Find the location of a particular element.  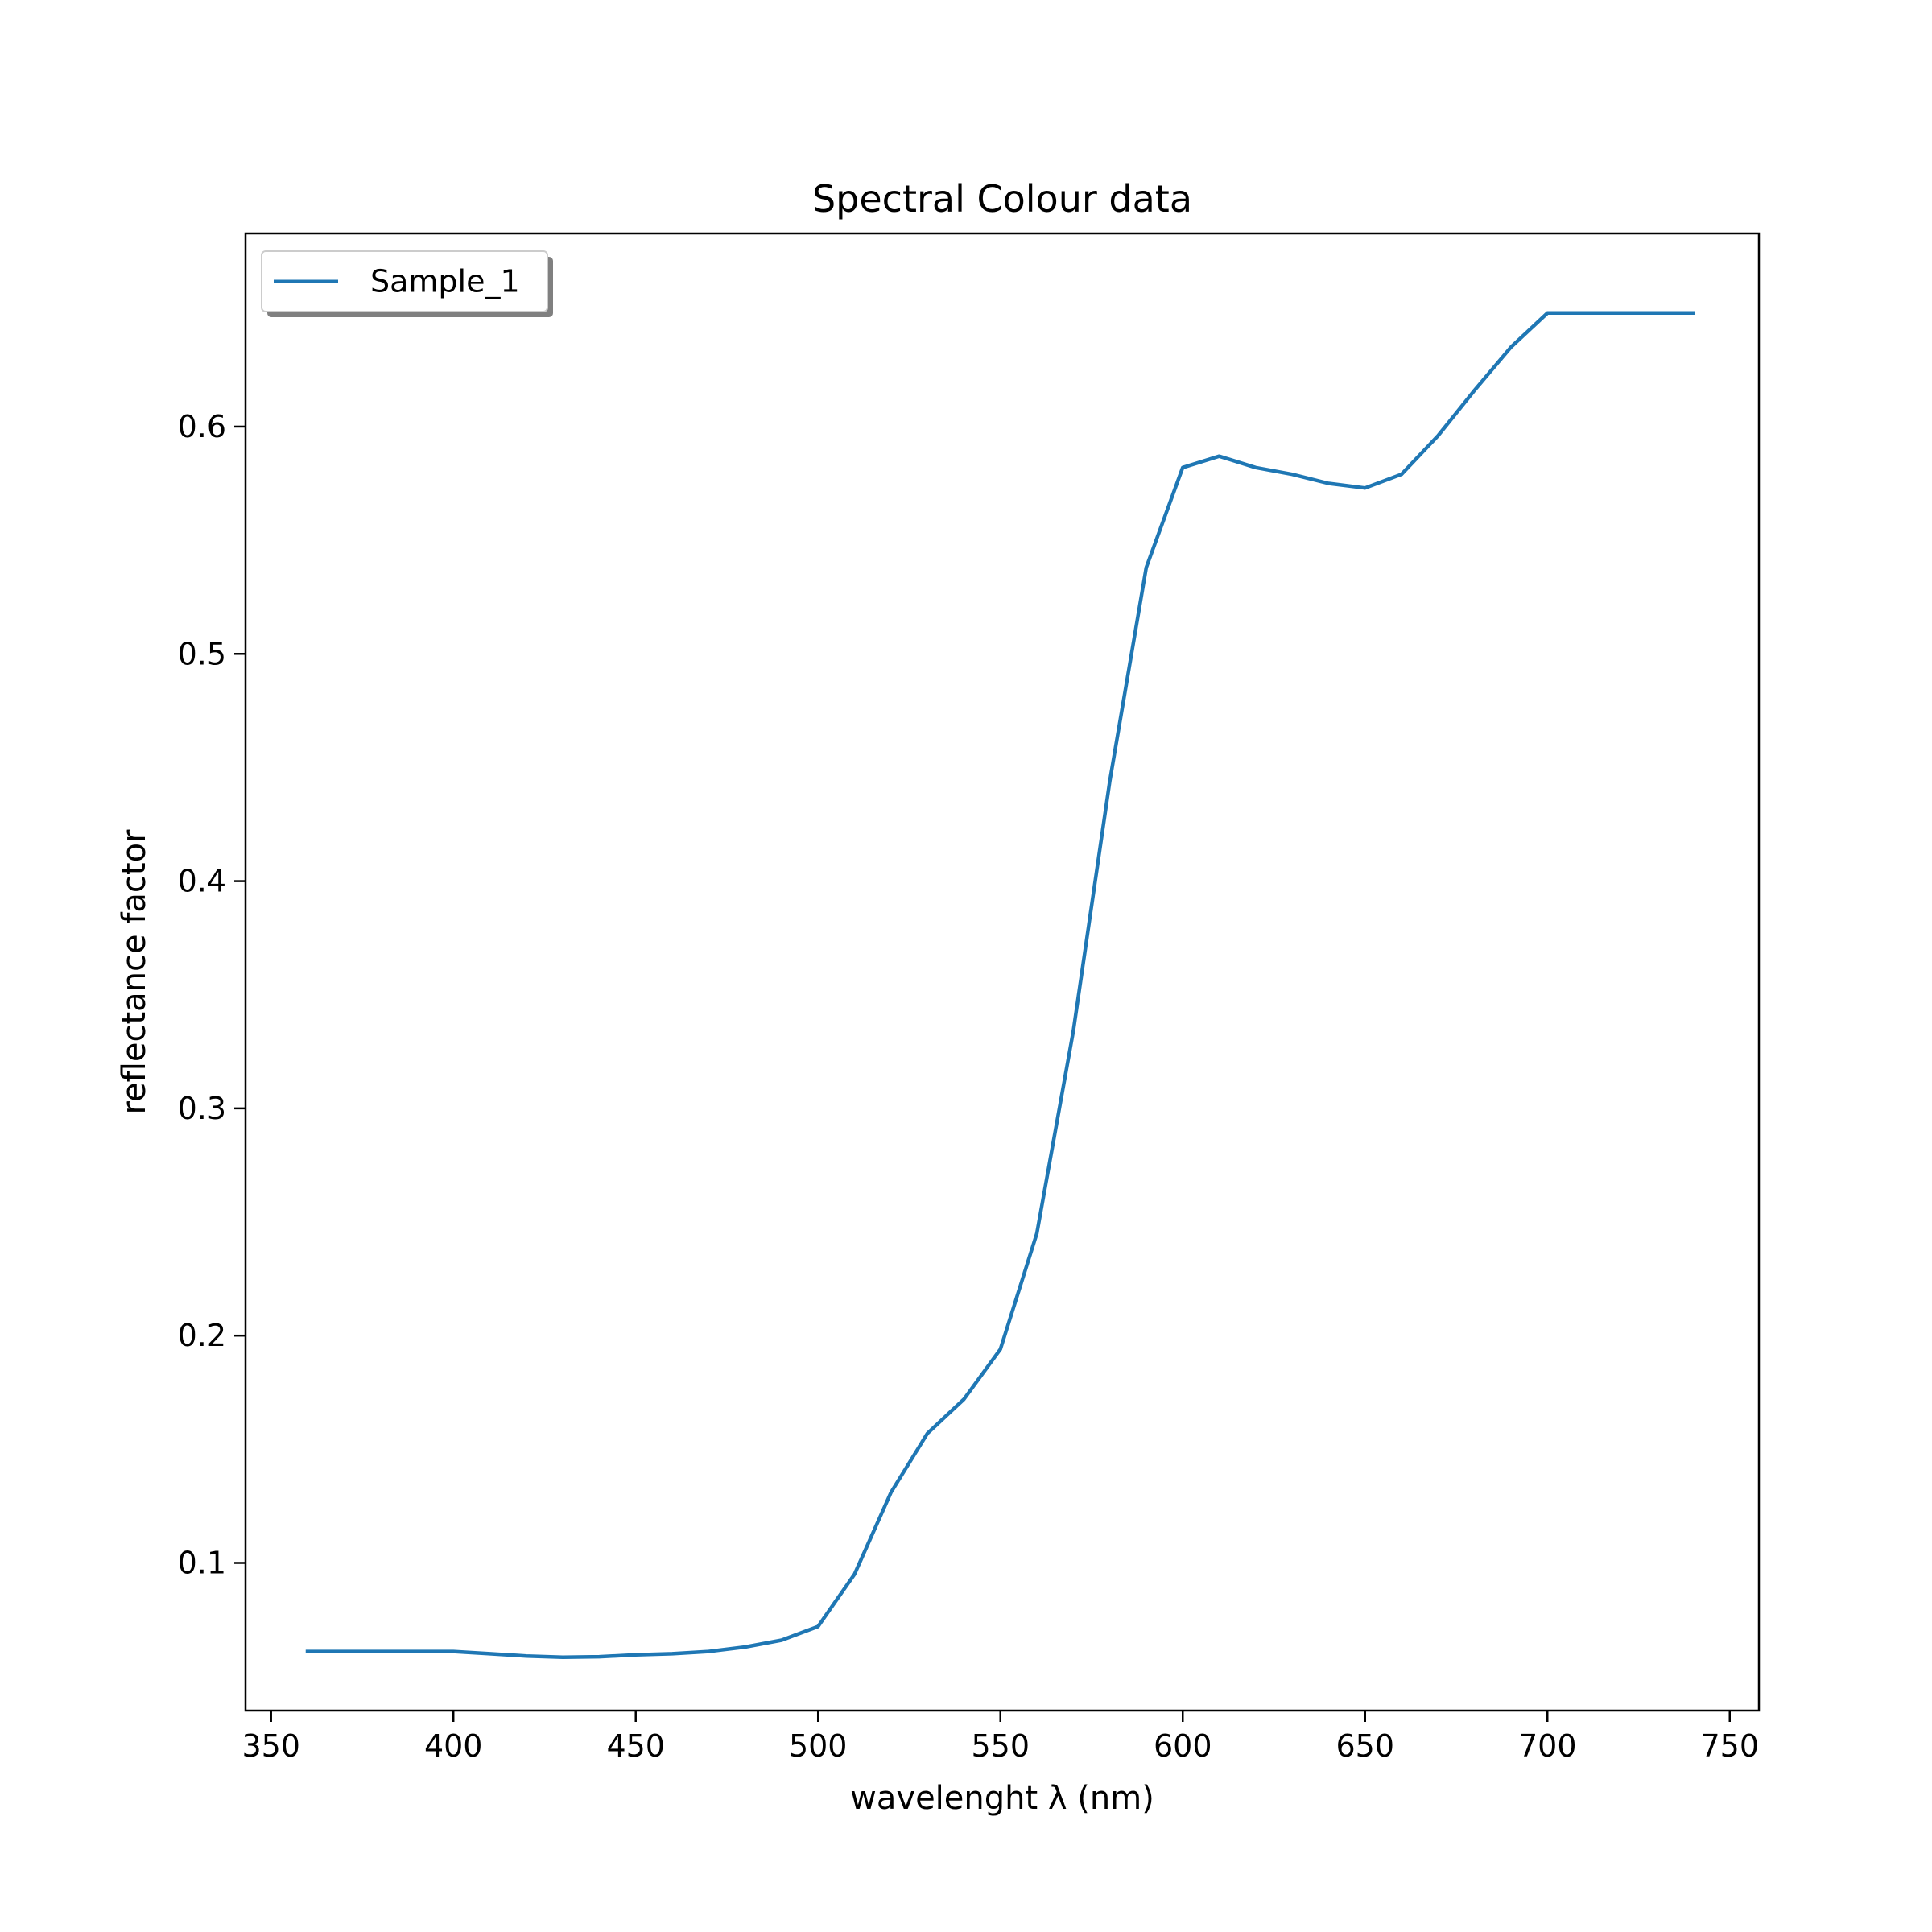

x-tick-label: 450 is located at coordinates (635, 1746).